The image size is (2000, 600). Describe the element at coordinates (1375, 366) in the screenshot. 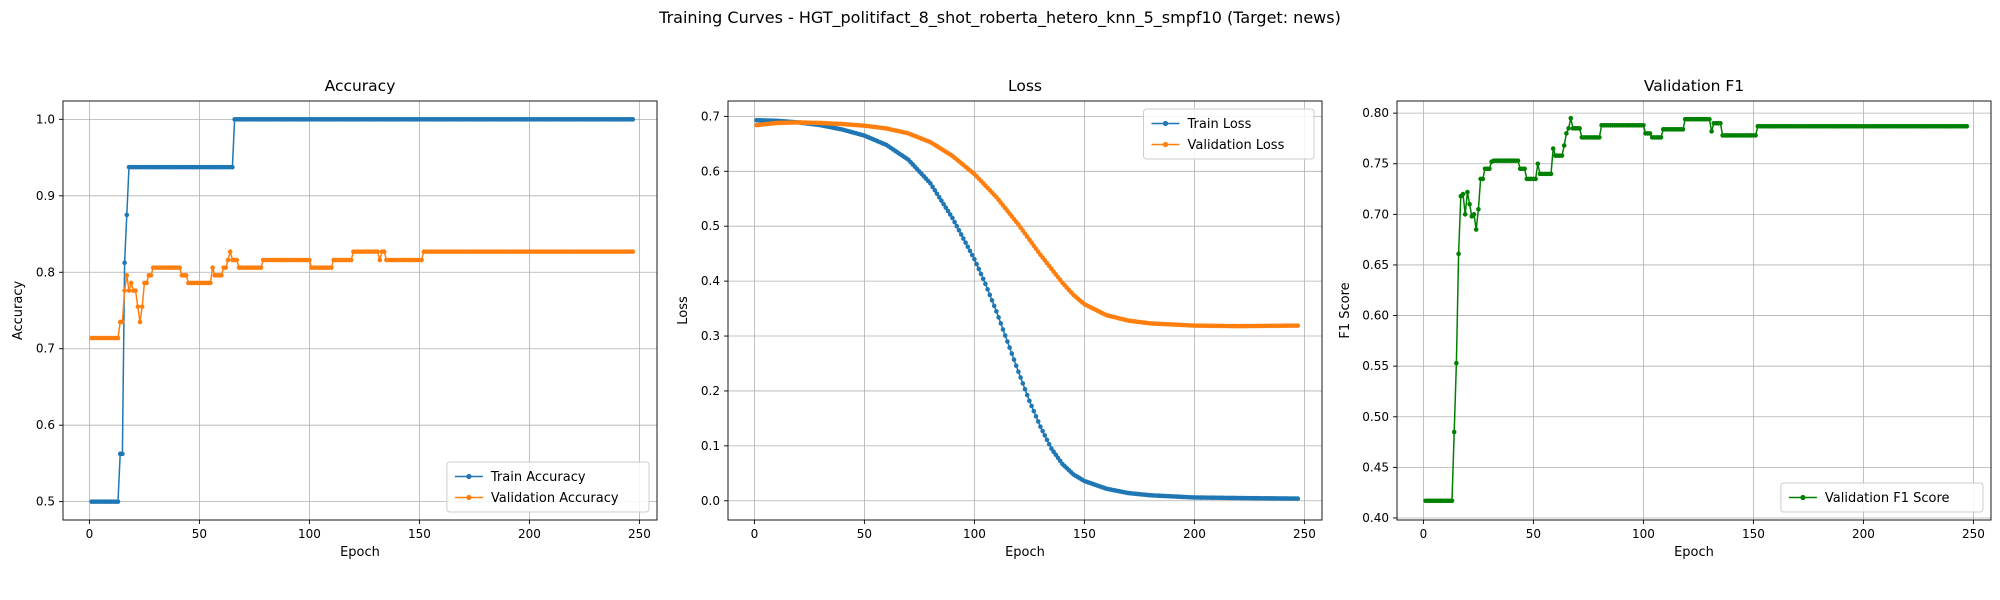

I see `y-tick-label: 0.55` at that location.